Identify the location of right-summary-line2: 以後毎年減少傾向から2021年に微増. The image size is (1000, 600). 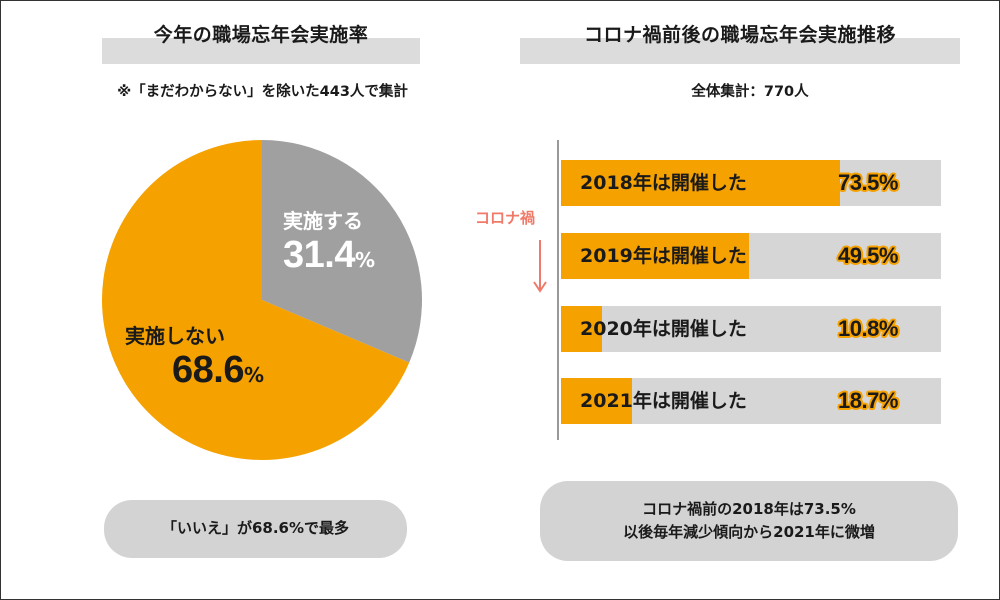
(749, 532).